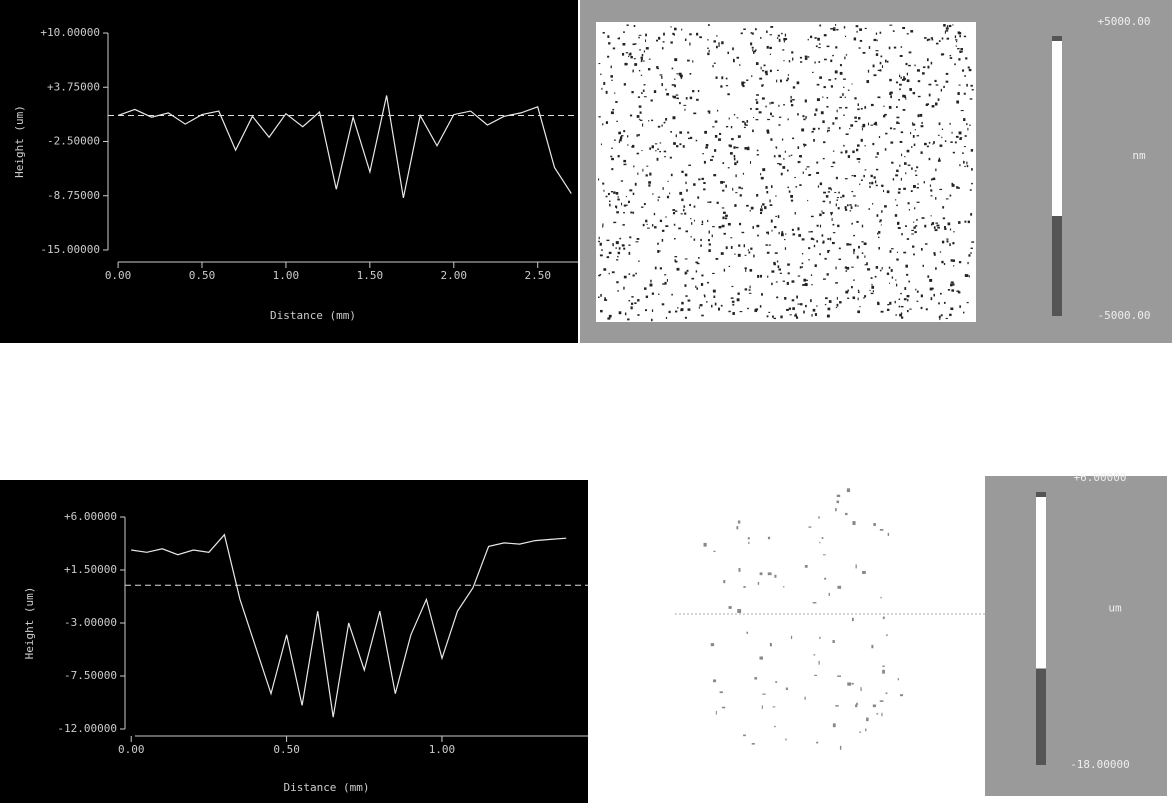  I want to click on x-tick-label: 0.50, so click(202, 275).